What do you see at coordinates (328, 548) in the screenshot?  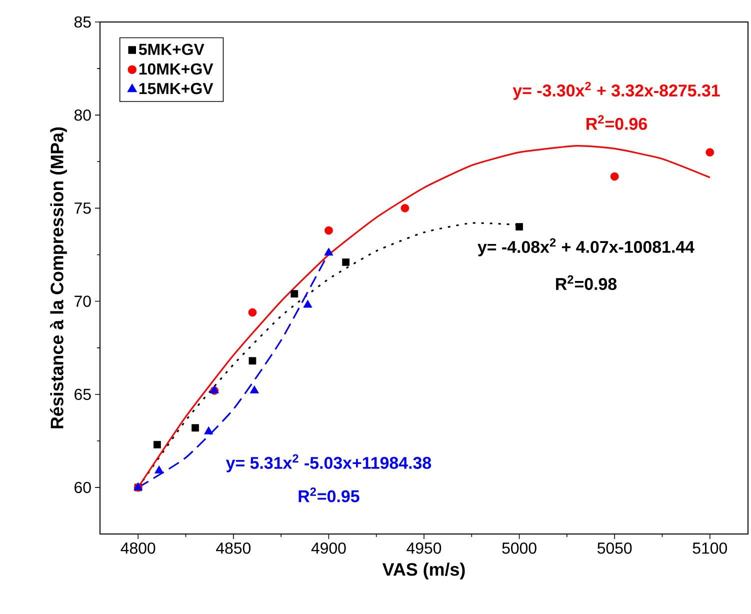 I see `x-tick-label: 4900` at bounding box center [328, 548].